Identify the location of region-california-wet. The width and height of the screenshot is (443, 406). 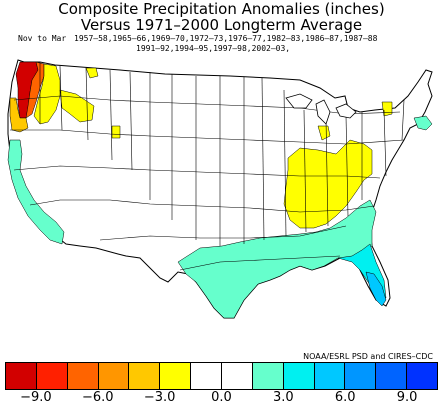
(36, 192).